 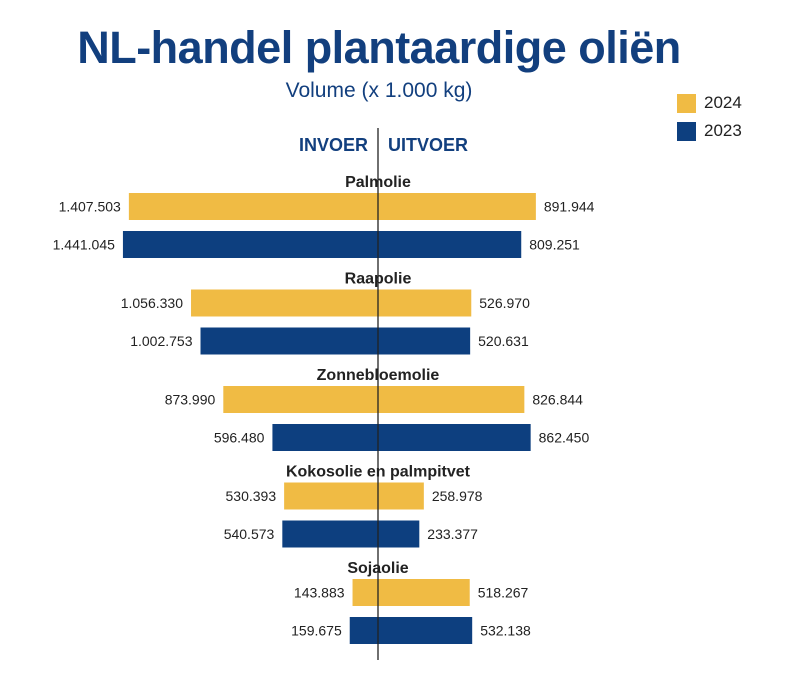 I want to click on value-label-uitvoer-raapolie-2024: 526.970, so click(x=504, y=303).